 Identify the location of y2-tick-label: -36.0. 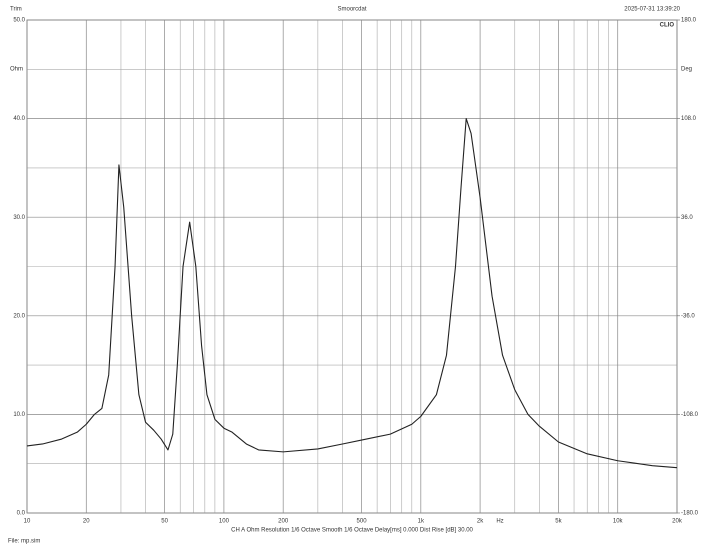
(688, 316).